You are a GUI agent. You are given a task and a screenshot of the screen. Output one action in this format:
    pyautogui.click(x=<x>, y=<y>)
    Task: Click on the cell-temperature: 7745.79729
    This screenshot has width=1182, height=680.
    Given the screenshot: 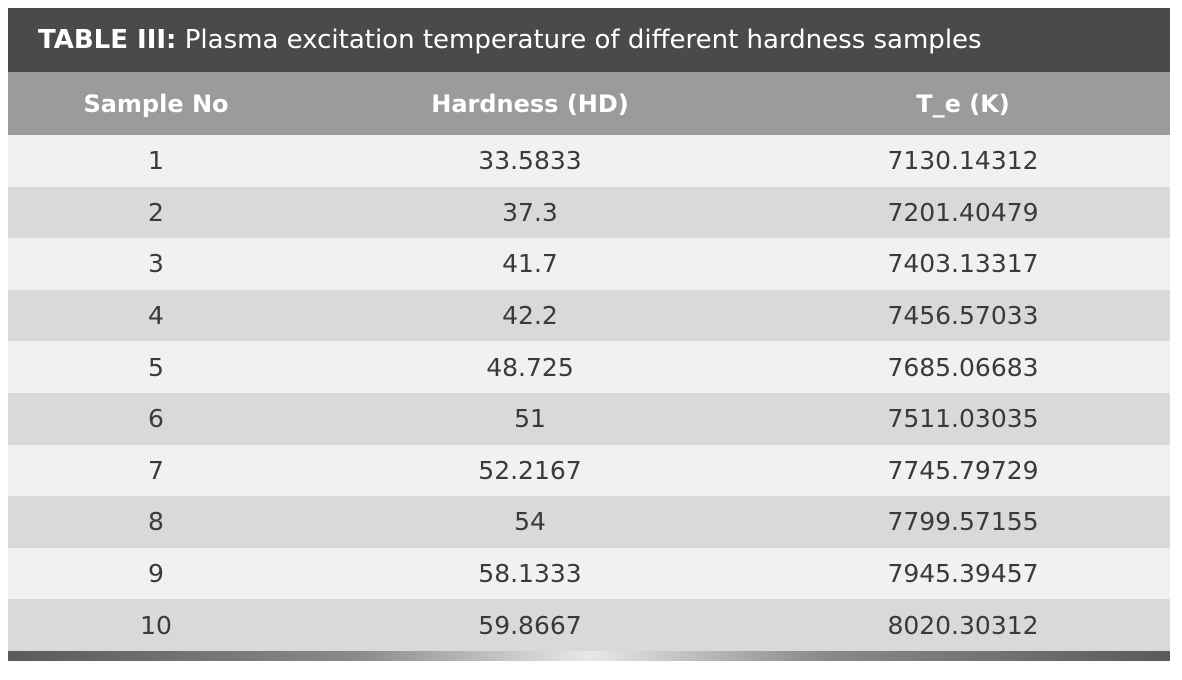 What is the action you would take?
    pyautogui.click(x=963, y=470)
    